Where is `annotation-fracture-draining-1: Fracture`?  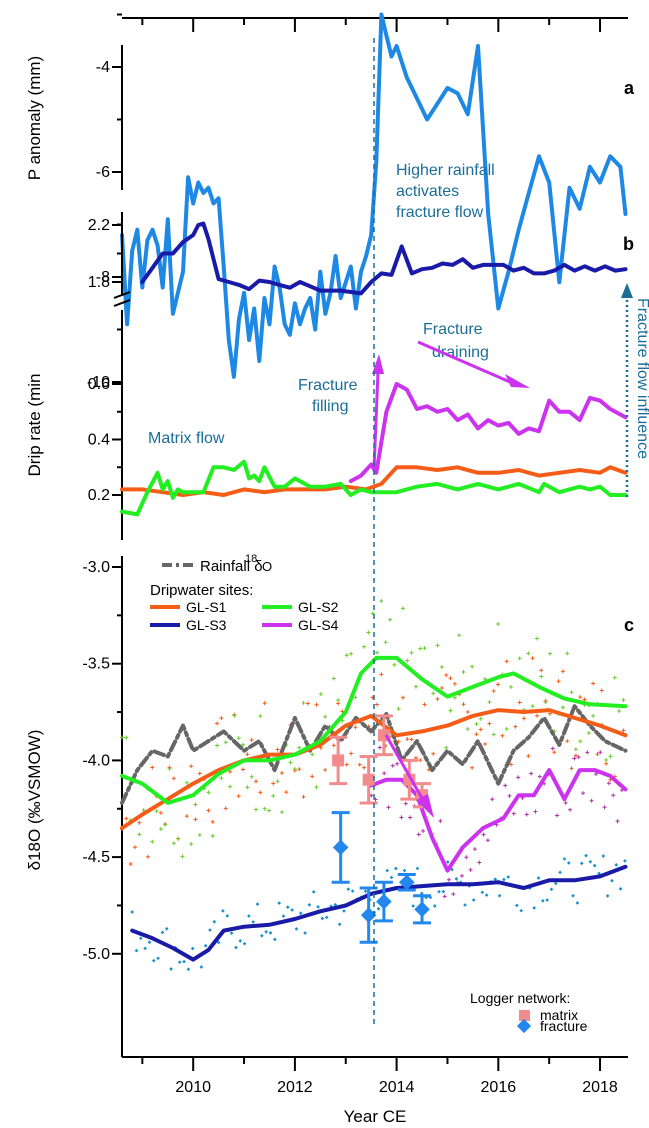
annotation-fracture-draining-1: Fracture is located at coordinates (453, 329).